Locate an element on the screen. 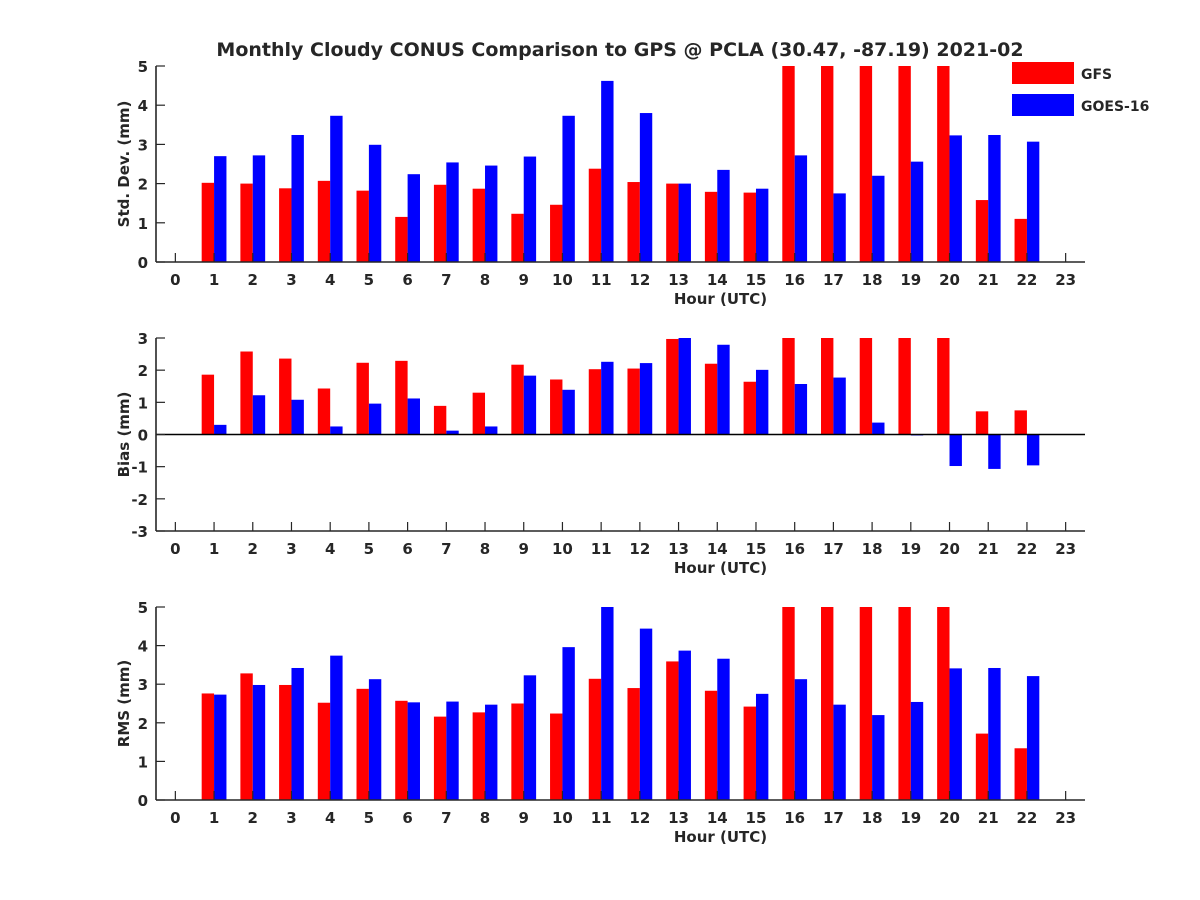 The height and width of the screenshot is (900, 1200). y-tick-label: 3 is located at coordinates (143, 145).